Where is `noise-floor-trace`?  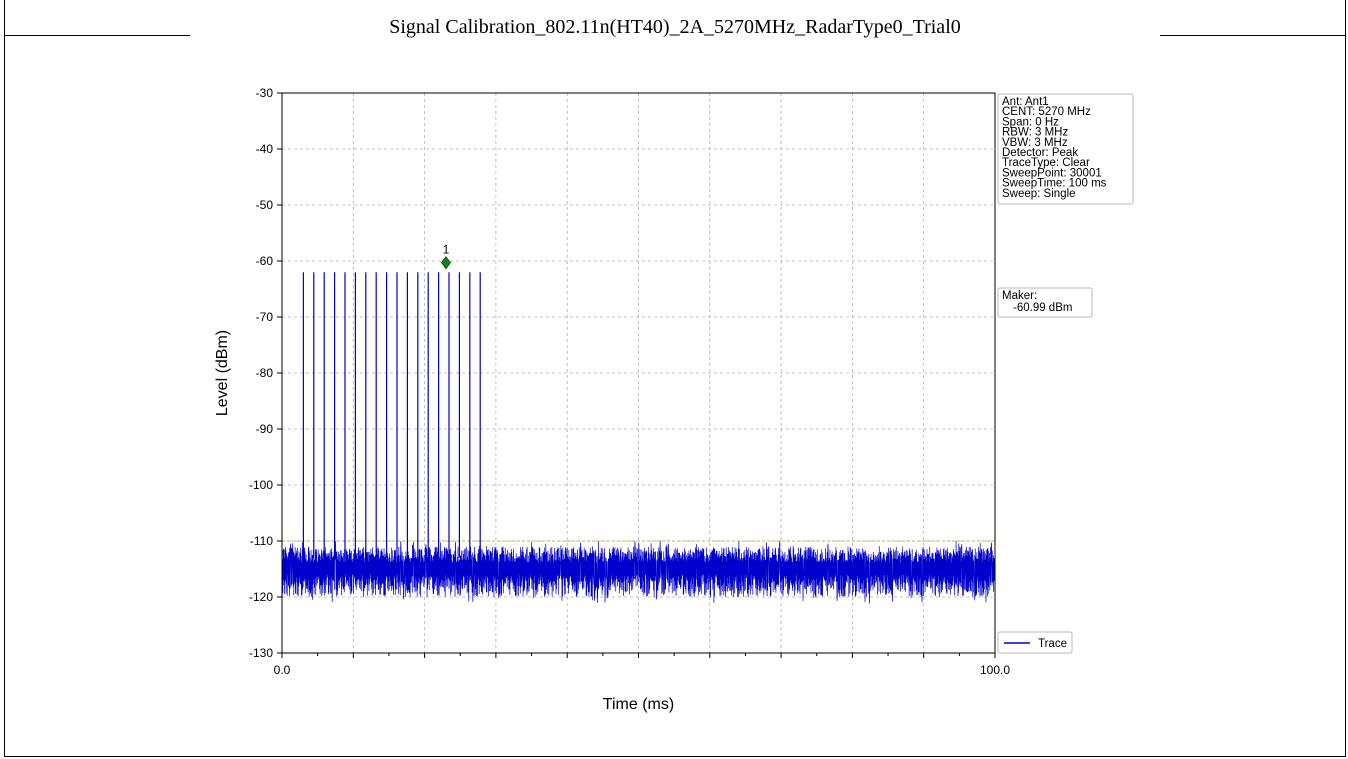
noise-floor-trace is located at coordinates (638, 572).